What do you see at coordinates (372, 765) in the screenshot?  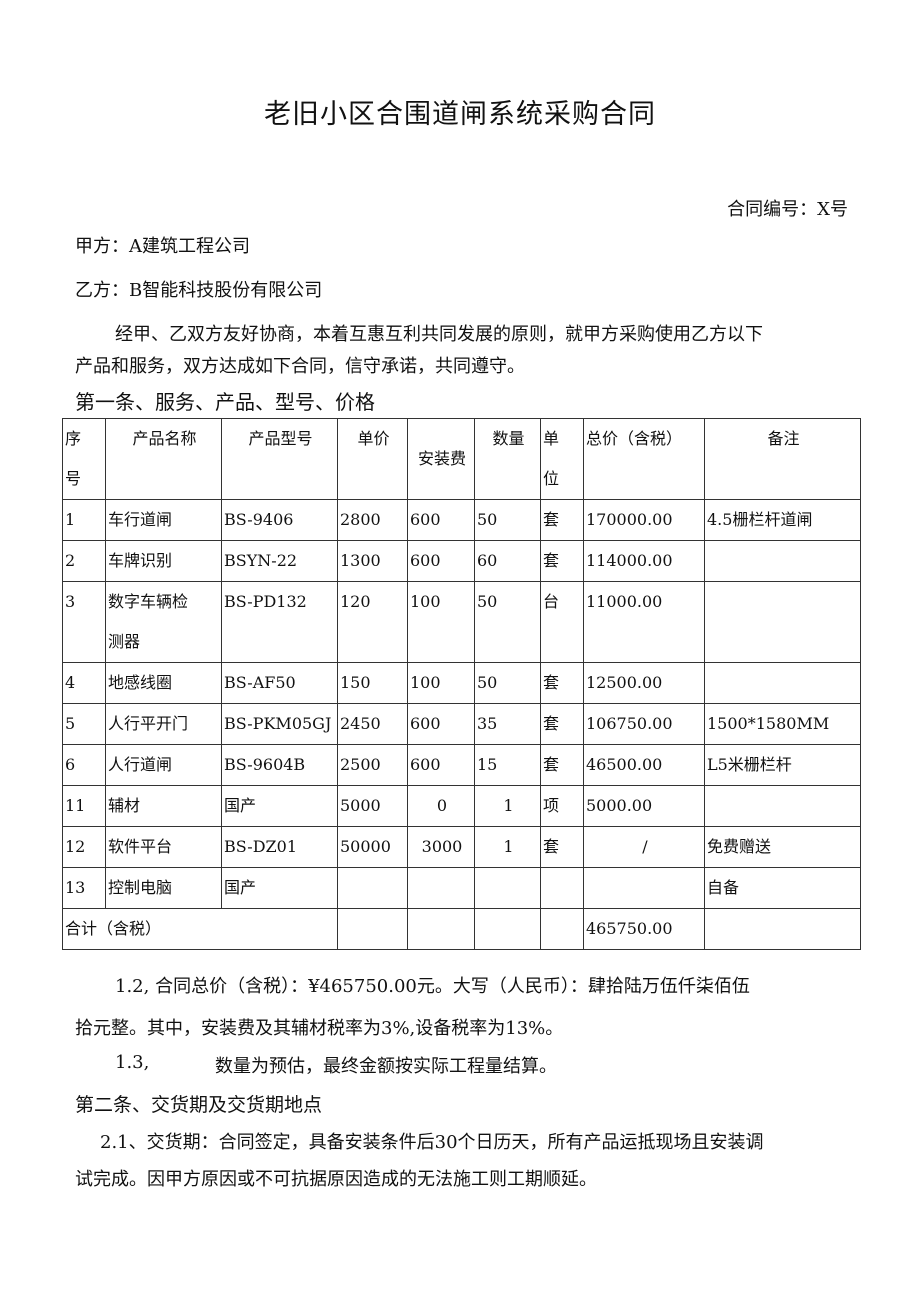 I see `cell-price: 2500` at bounding box center [372, 765].